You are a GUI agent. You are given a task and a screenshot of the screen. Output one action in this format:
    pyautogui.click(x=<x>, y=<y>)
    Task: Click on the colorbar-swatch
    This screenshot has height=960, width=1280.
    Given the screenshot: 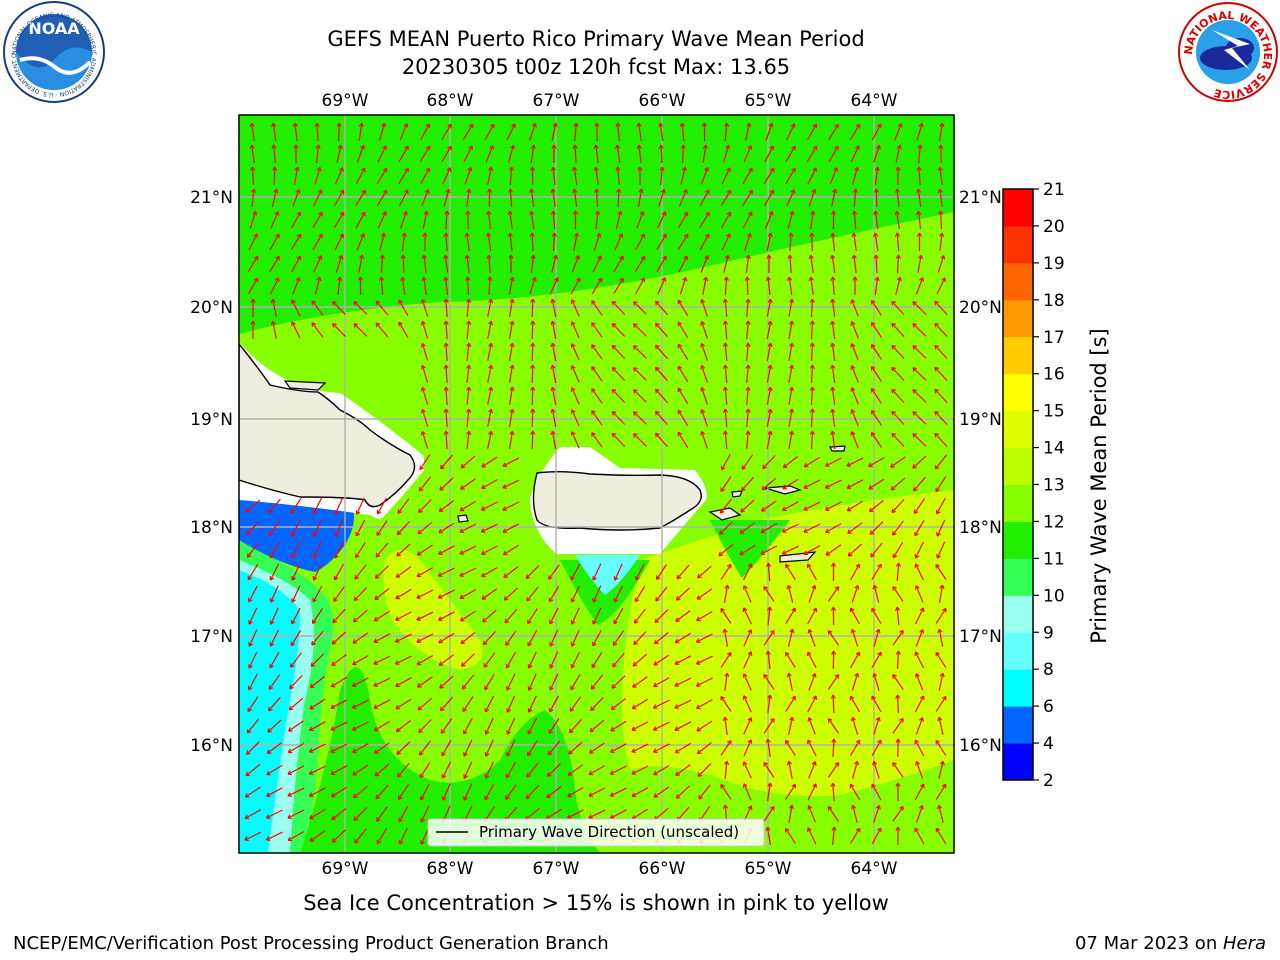 What is the action you would take?
    pyautogui.click(x=1018, y=466)
    